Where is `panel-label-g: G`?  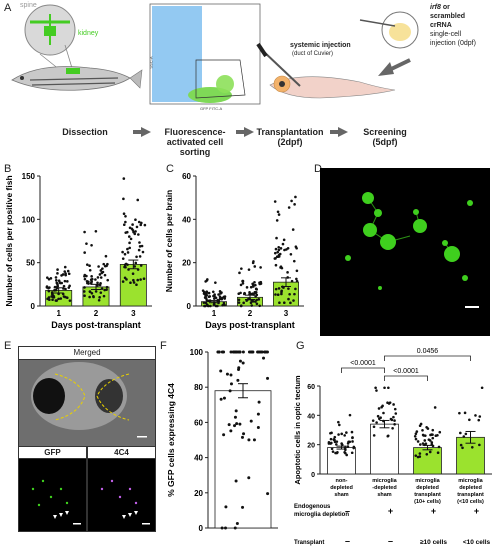 panel-label-g: G is located at coordinates (300, 346).